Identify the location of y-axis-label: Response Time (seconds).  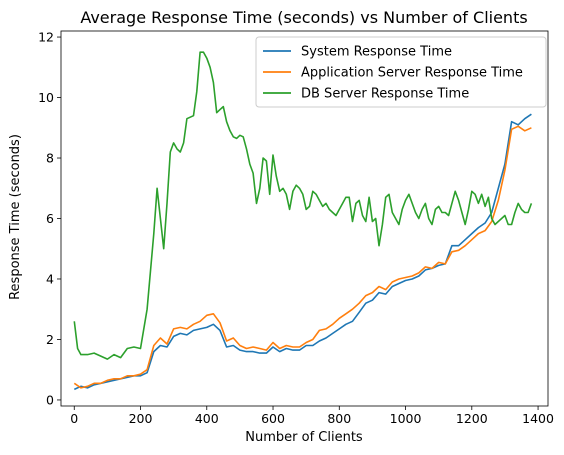
(15, 217).